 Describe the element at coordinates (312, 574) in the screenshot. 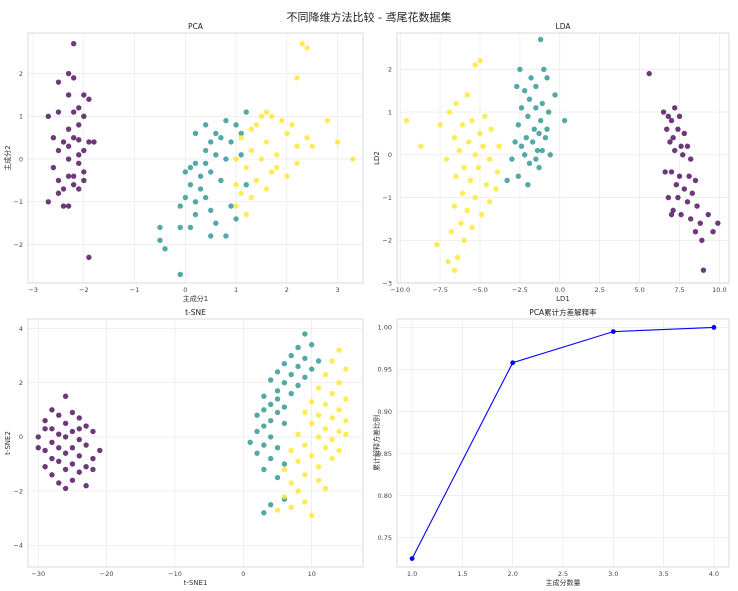

I see `tsne-x-tick-label: 10` at that location.